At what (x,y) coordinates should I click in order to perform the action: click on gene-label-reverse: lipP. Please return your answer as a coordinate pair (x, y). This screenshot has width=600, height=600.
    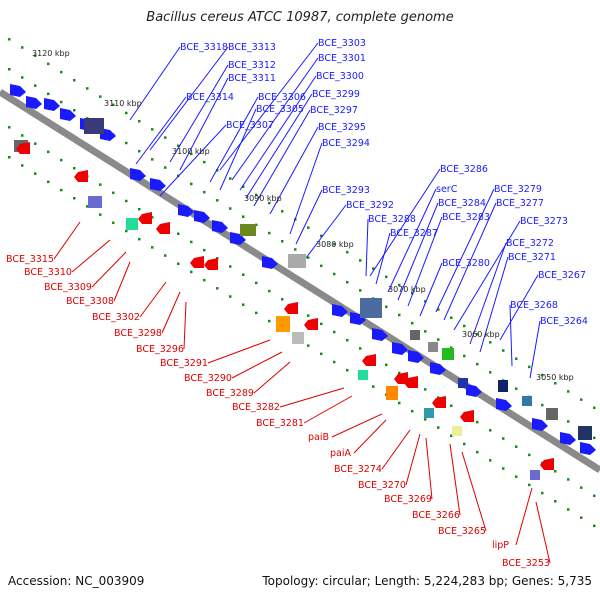
    Looking at the image, I should click on (500, 545).